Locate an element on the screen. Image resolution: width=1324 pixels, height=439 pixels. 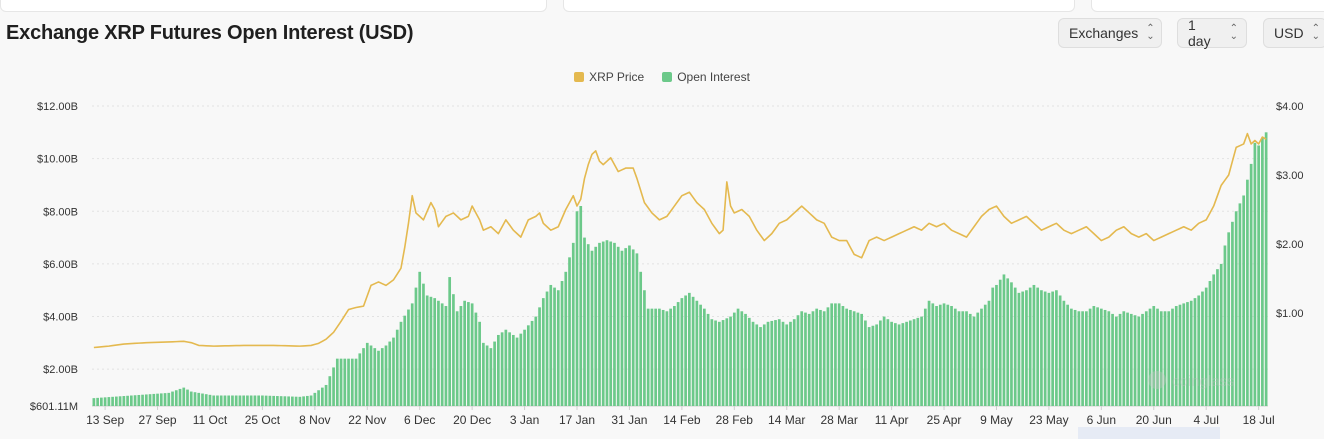
x-tick-label: 4 Jul is located at coordinates (1206, 420).